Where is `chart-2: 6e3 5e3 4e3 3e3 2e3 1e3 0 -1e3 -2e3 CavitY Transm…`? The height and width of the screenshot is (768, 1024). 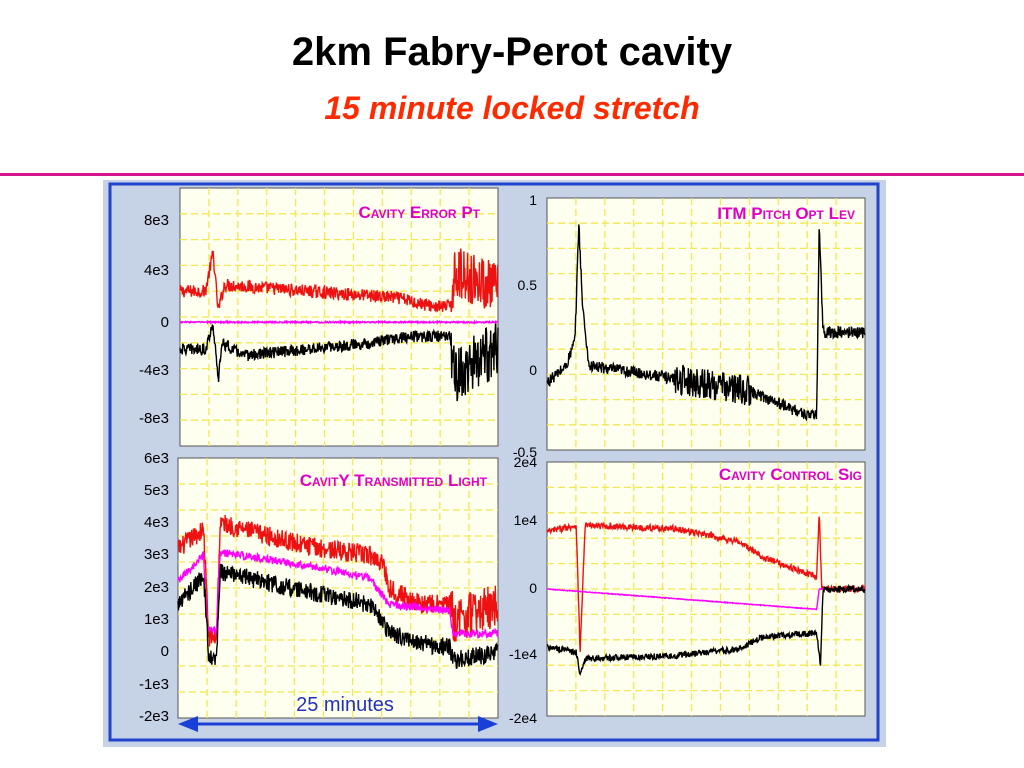 chart-2: 6e3 5e3 4e3 3e3 2e3 1e3 0 -1e3 -2e3 CavitY Transm… is located at coordinates (319, 587).